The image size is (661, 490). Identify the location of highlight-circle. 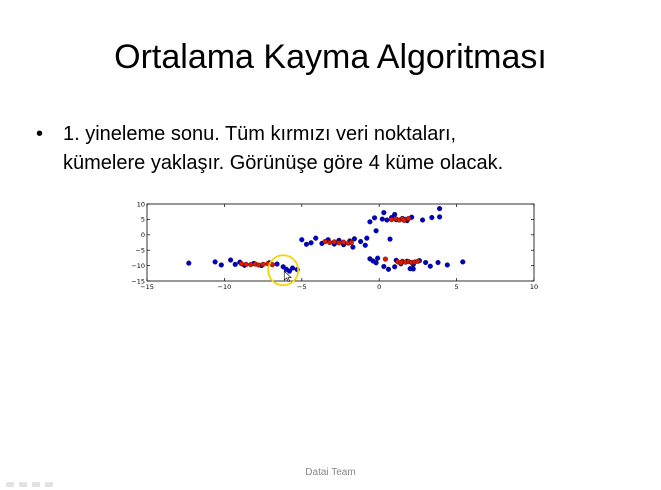
(283, 270).